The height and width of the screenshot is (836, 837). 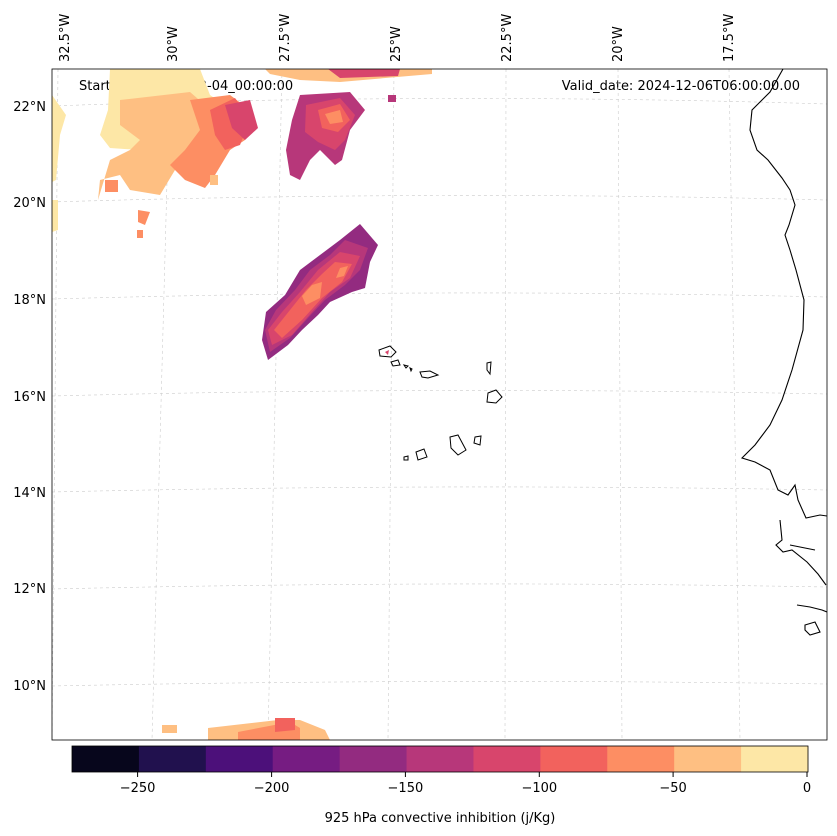 I want to click on colorbar-frame, so click(x=440, y=759).